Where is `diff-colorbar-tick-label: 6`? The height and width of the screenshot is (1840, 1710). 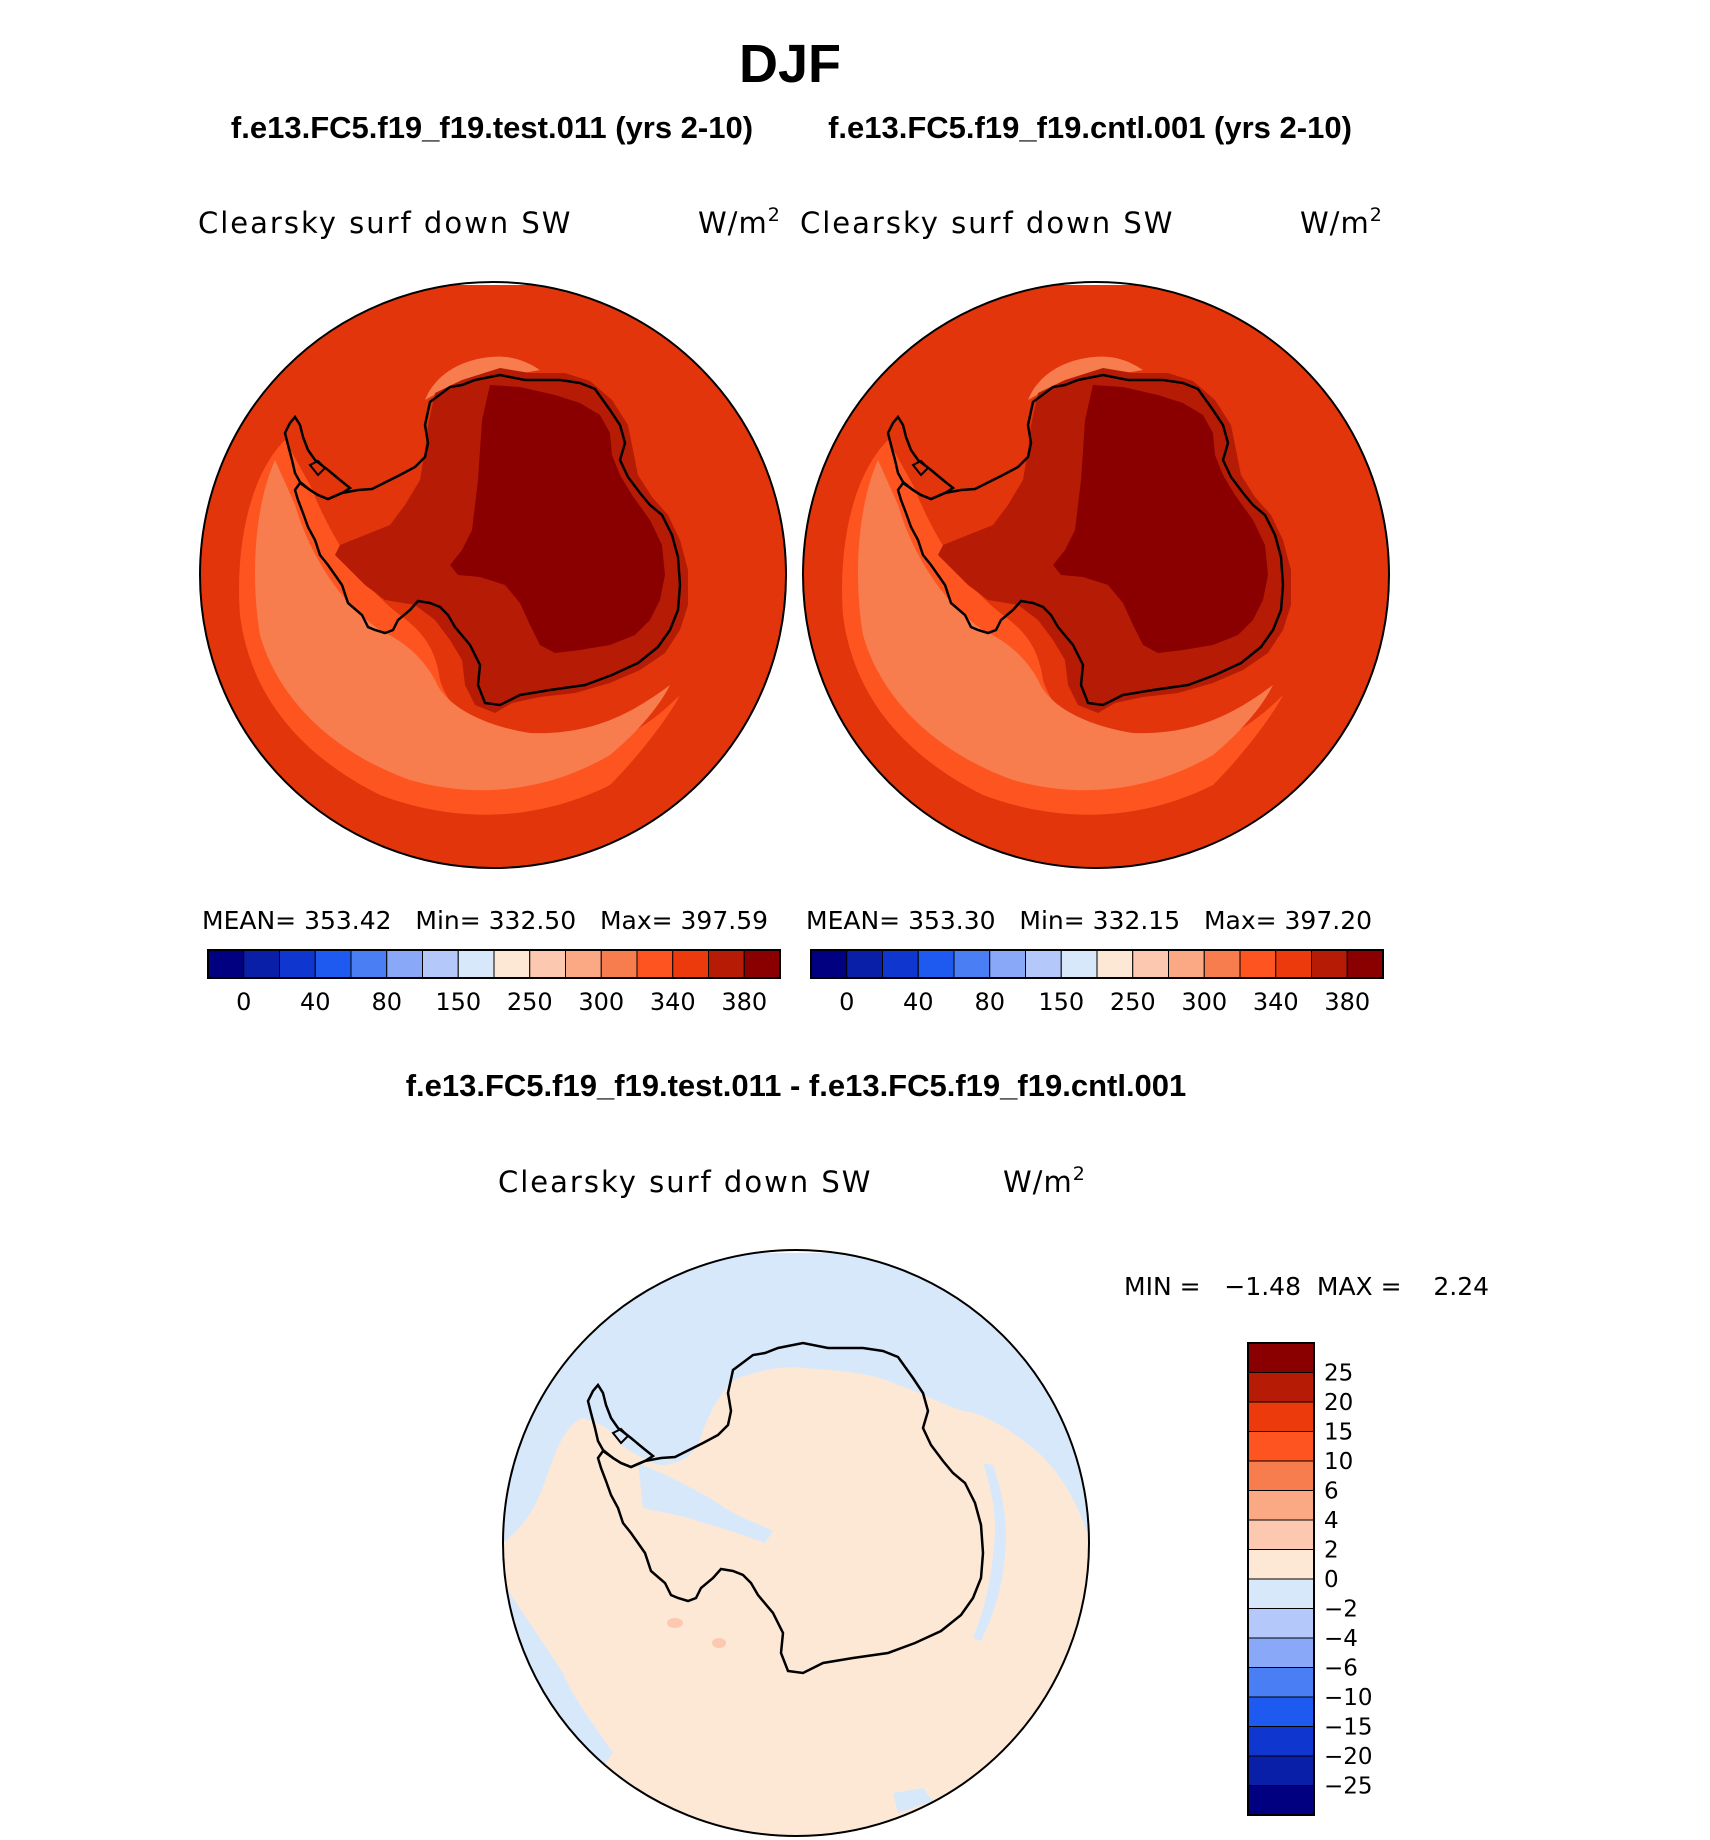
diff-colorbar-tick-label: 6 is located at coordinates (1331, 1492).